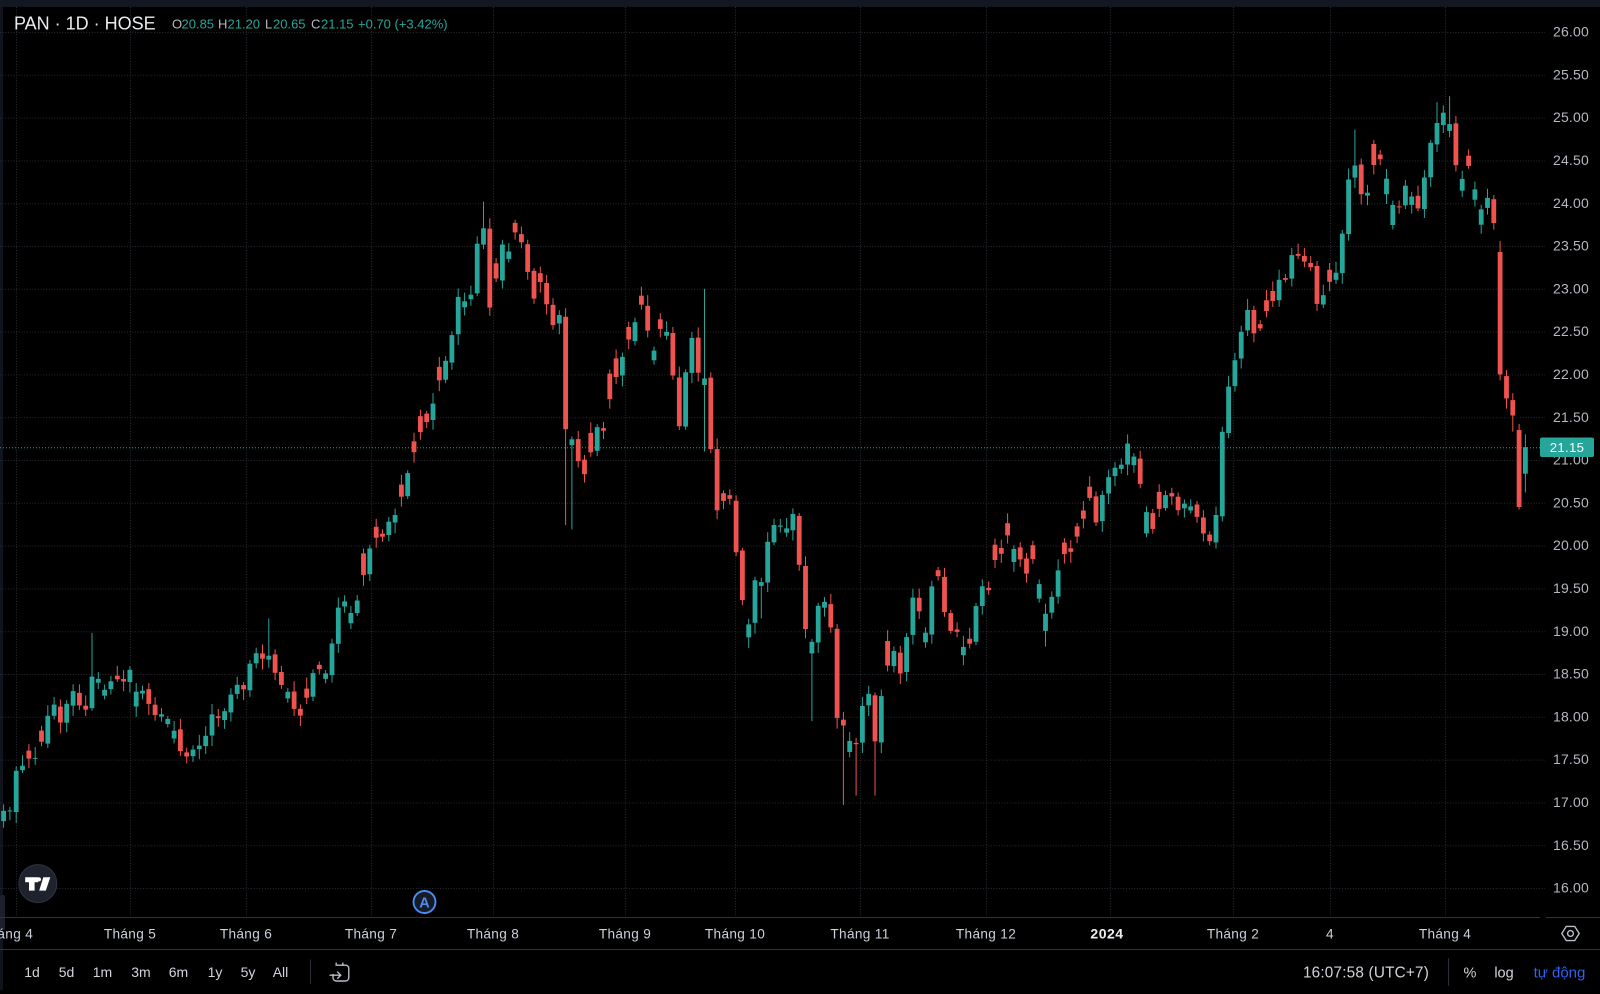  I want to click on svg-text: 26.00, so click(1571, 32).